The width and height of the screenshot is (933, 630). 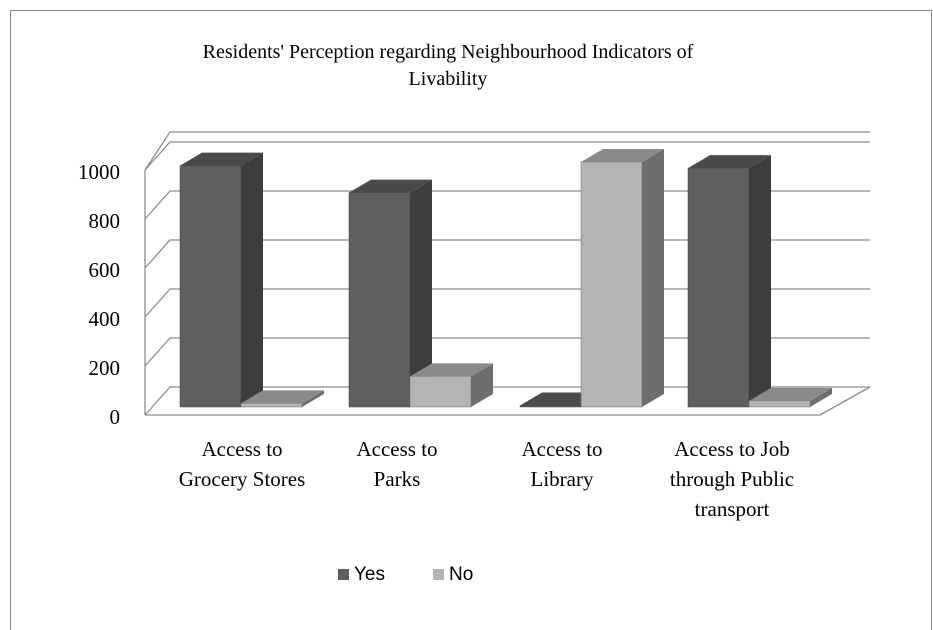 What do you see at coordinates (507, 156) in the screenshot?
I see `gridline` at bounding box center [507, 156].